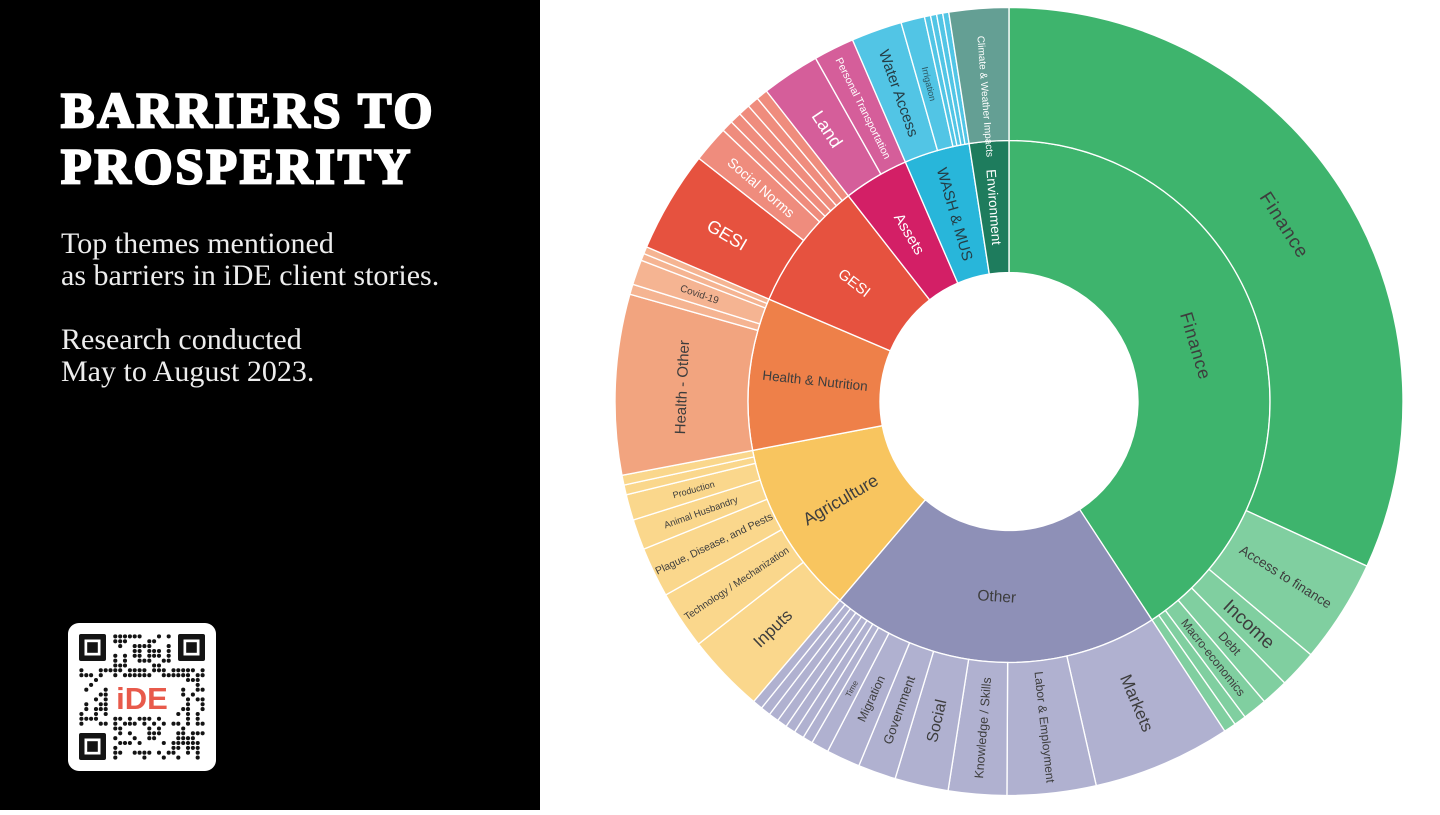  I want to click on svg-text: iDE, so click(142, 698).